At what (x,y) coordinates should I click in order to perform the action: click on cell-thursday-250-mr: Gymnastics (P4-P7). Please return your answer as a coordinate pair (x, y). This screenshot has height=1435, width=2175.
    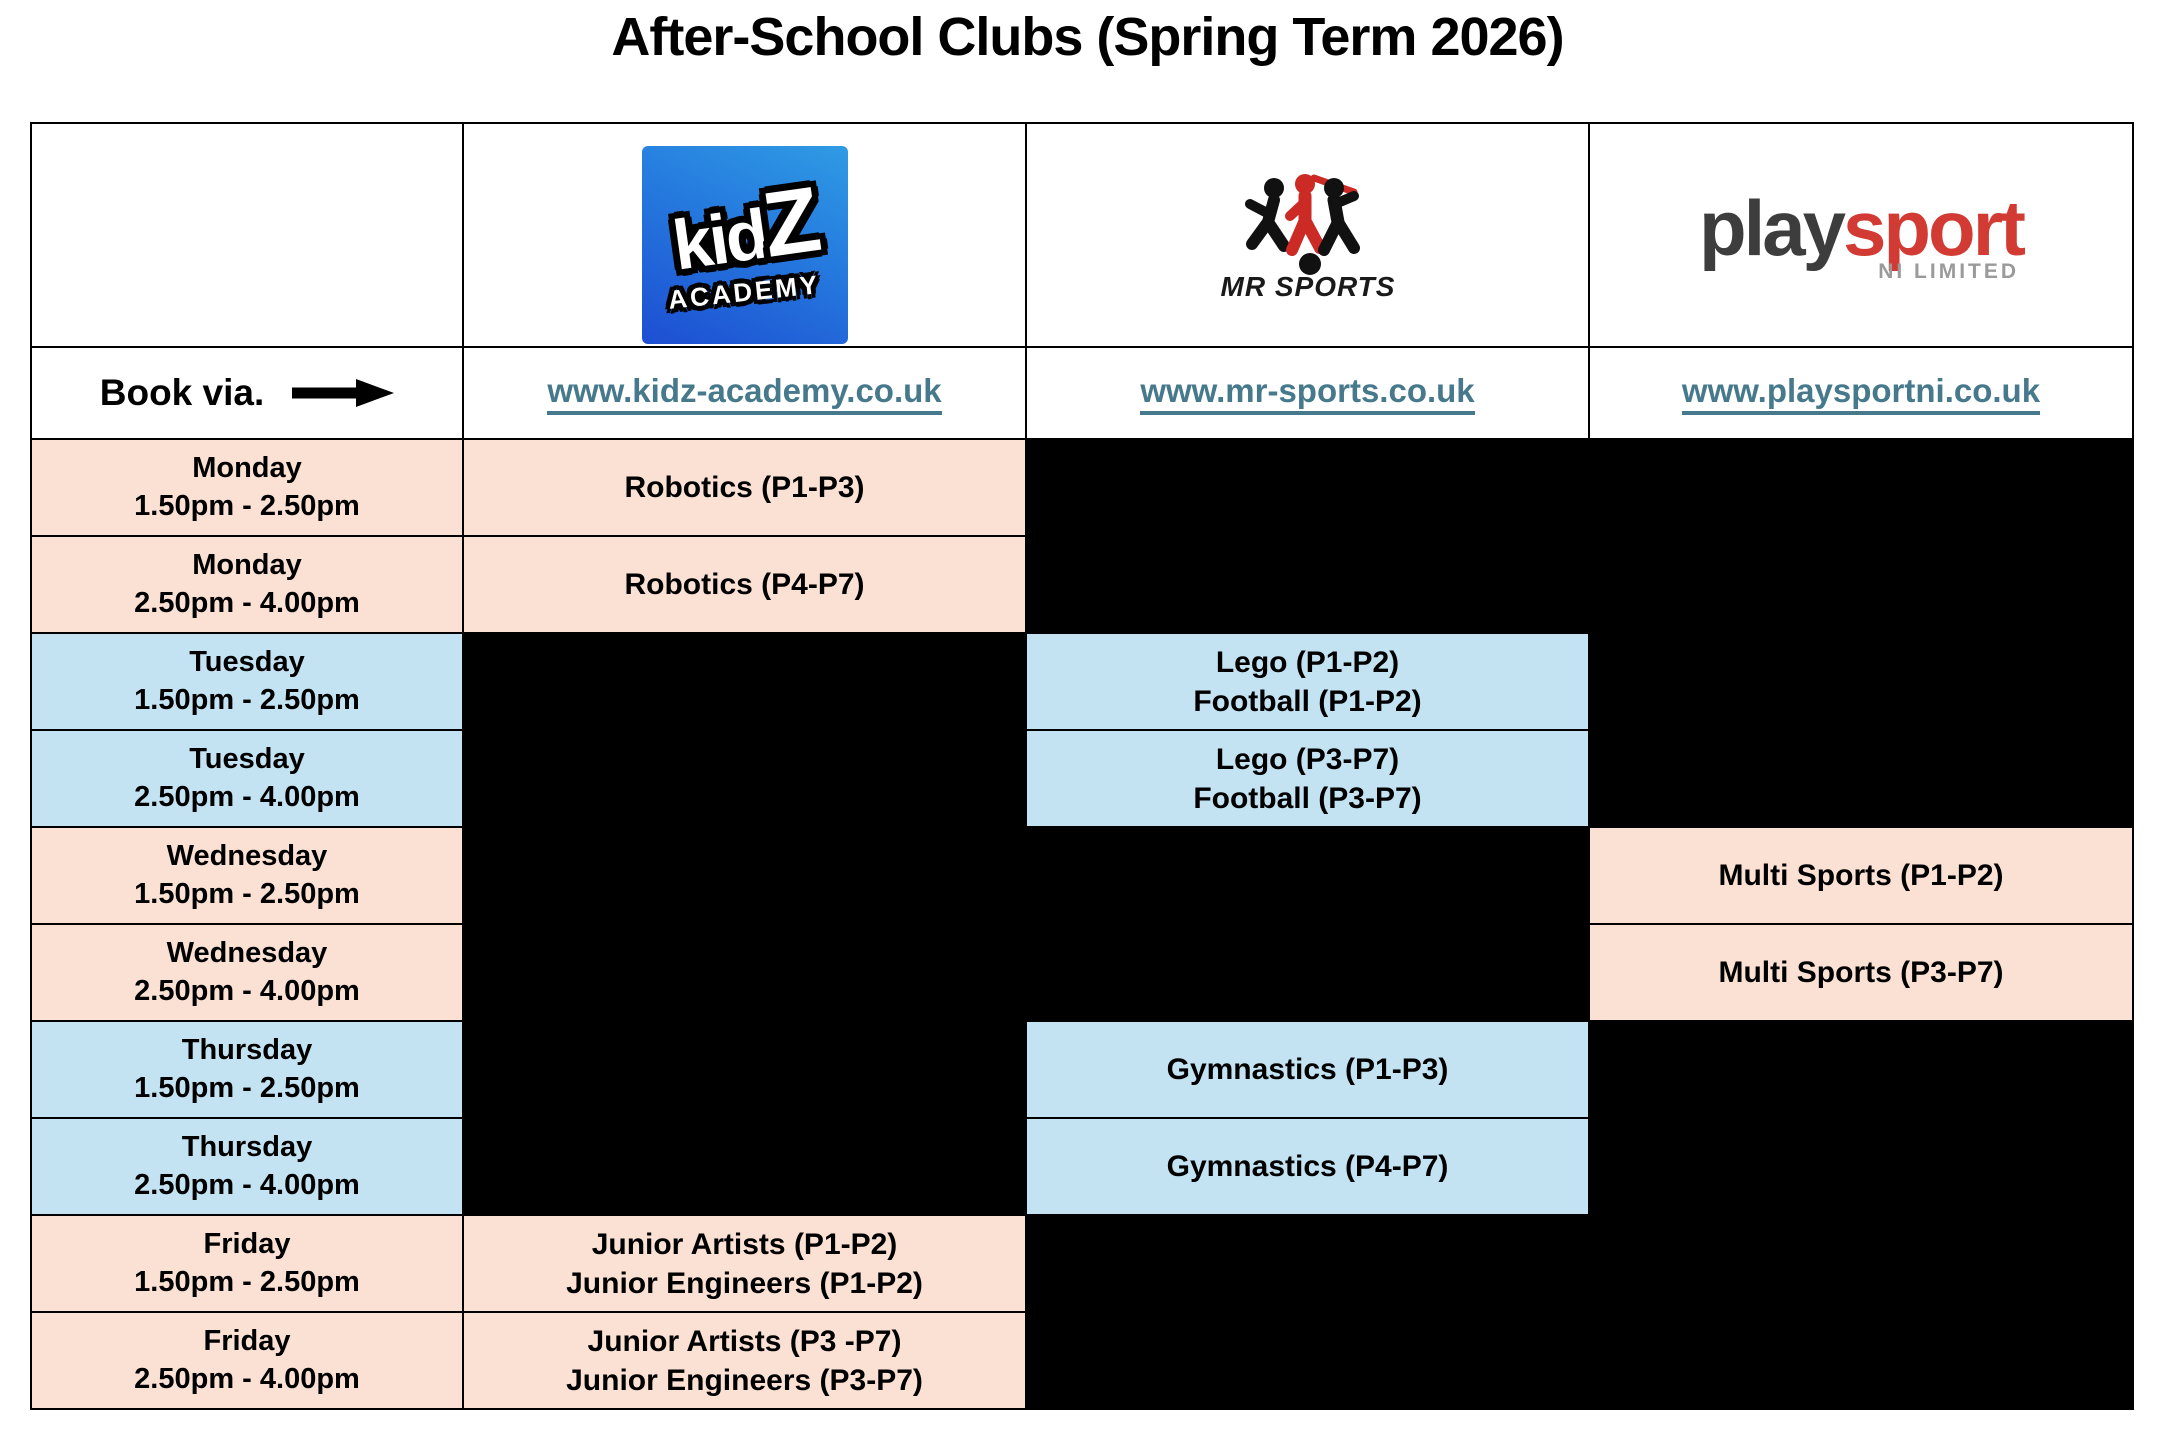
    Looking at the image, I should click on (1307, 1166).